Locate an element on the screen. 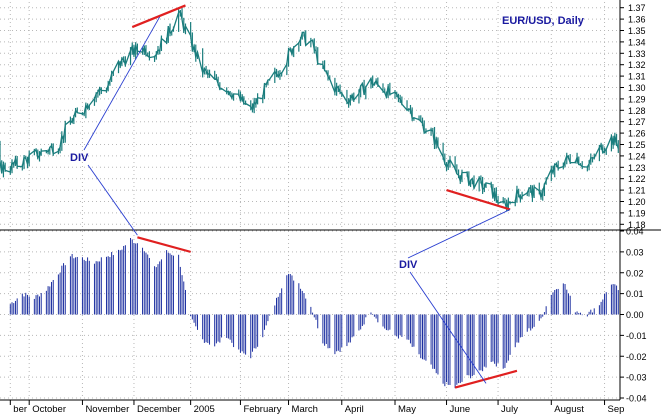  price-y-tick-label: 1.28 is located at coordinates (637, 111).